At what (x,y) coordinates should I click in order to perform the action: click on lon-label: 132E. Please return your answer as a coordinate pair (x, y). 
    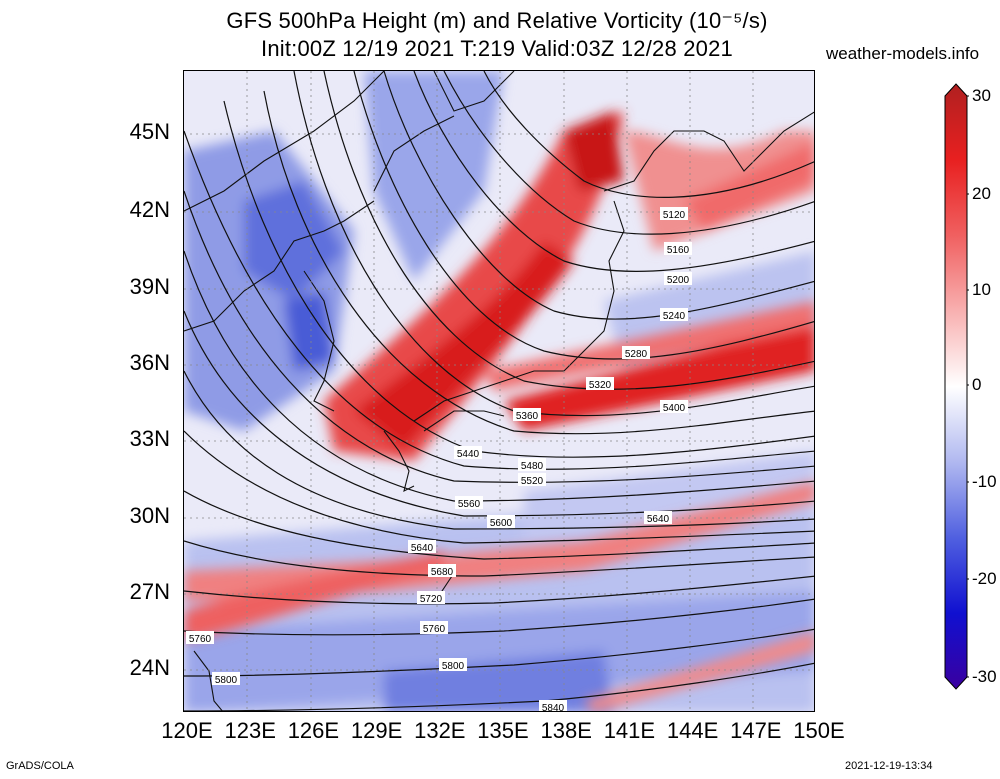
    Looking at the image, I should click on (440, 730).